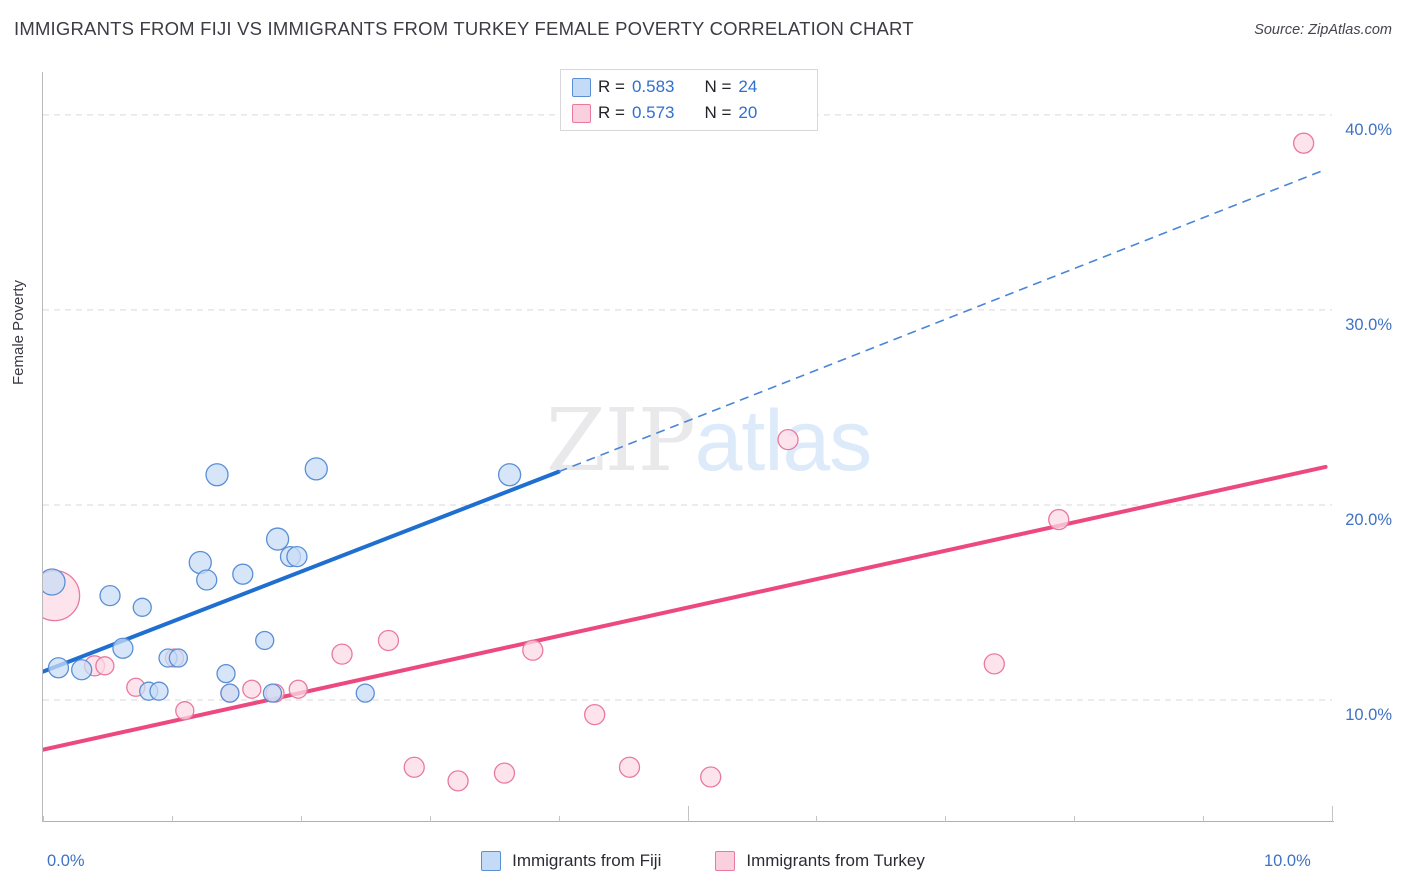  I want to click on stats-swatch-fiji, so click(581, 87).